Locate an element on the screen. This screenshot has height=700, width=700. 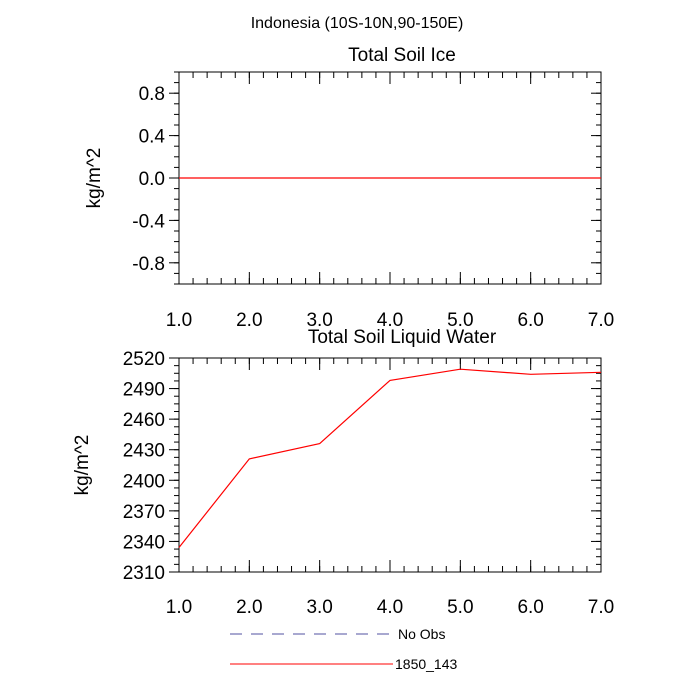
y-tick-label: -0.8 is located at coordinates (148, 264).